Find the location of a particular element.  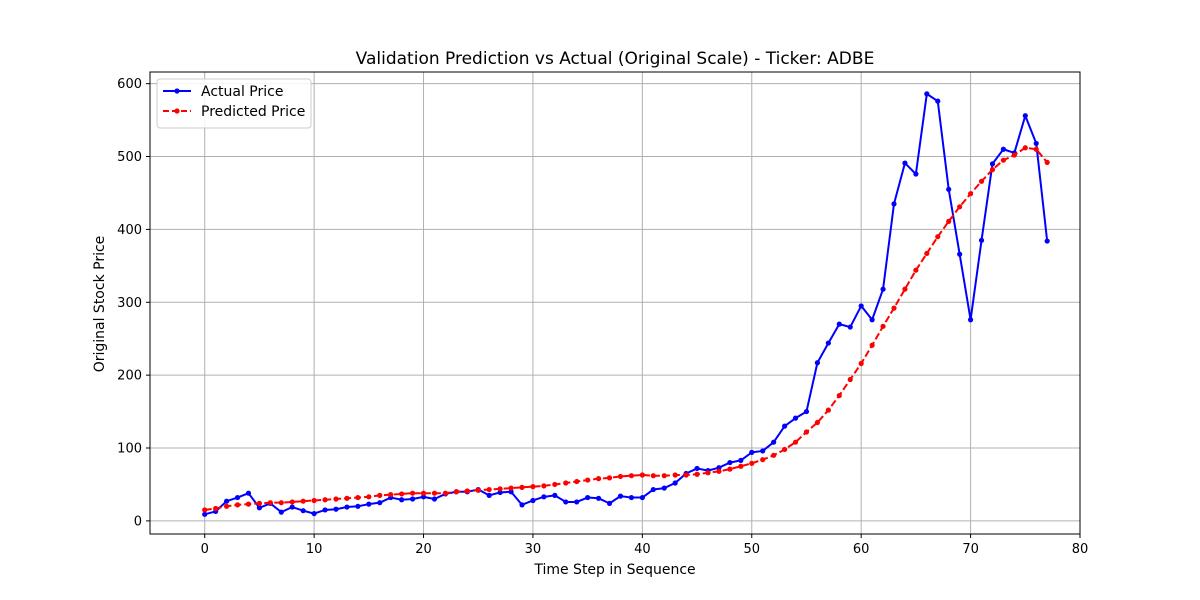

legend-predicted-label: Predicted Price is located at coordinates (253, 112).